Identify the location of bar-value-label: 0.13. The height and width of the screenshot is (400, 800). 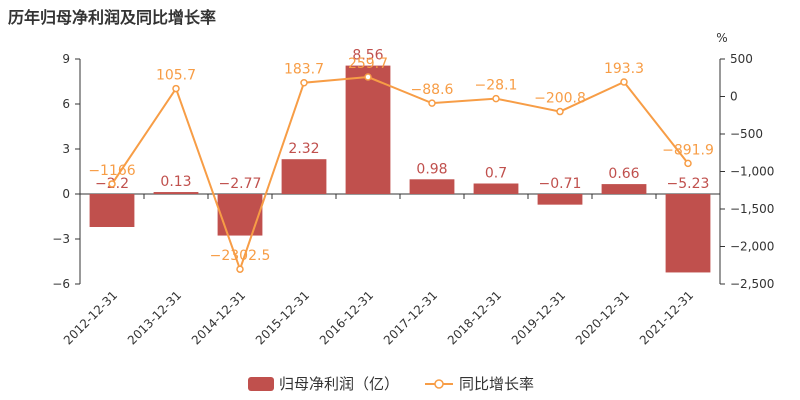
(175, 182).